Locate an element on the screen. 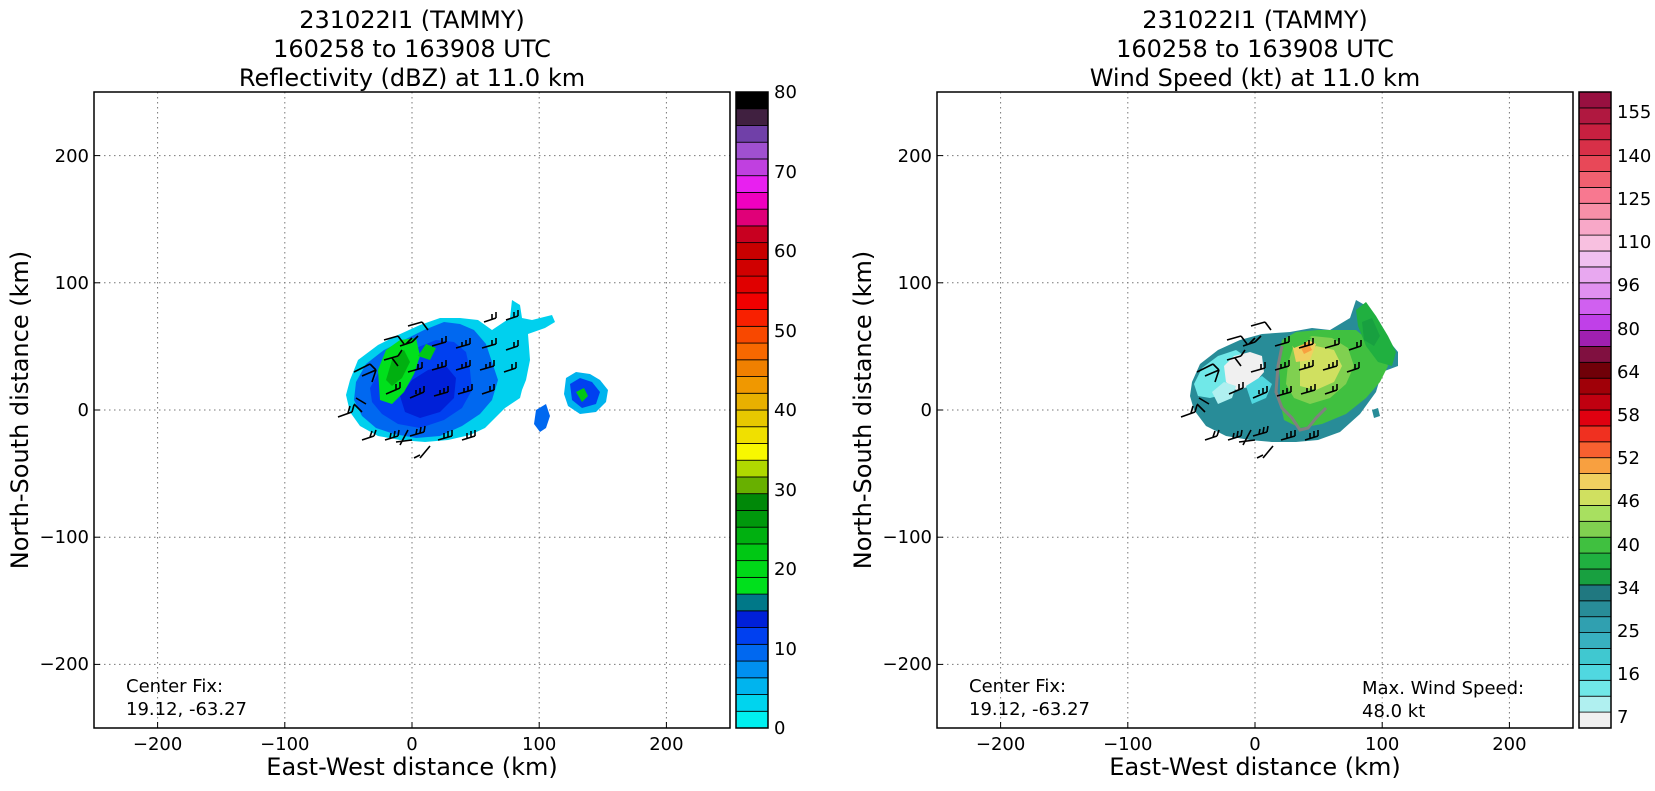 This screenshot has height=791, width=1655. wind-colorbar-tick-label: 46 is located at coordinates (1628, 501).